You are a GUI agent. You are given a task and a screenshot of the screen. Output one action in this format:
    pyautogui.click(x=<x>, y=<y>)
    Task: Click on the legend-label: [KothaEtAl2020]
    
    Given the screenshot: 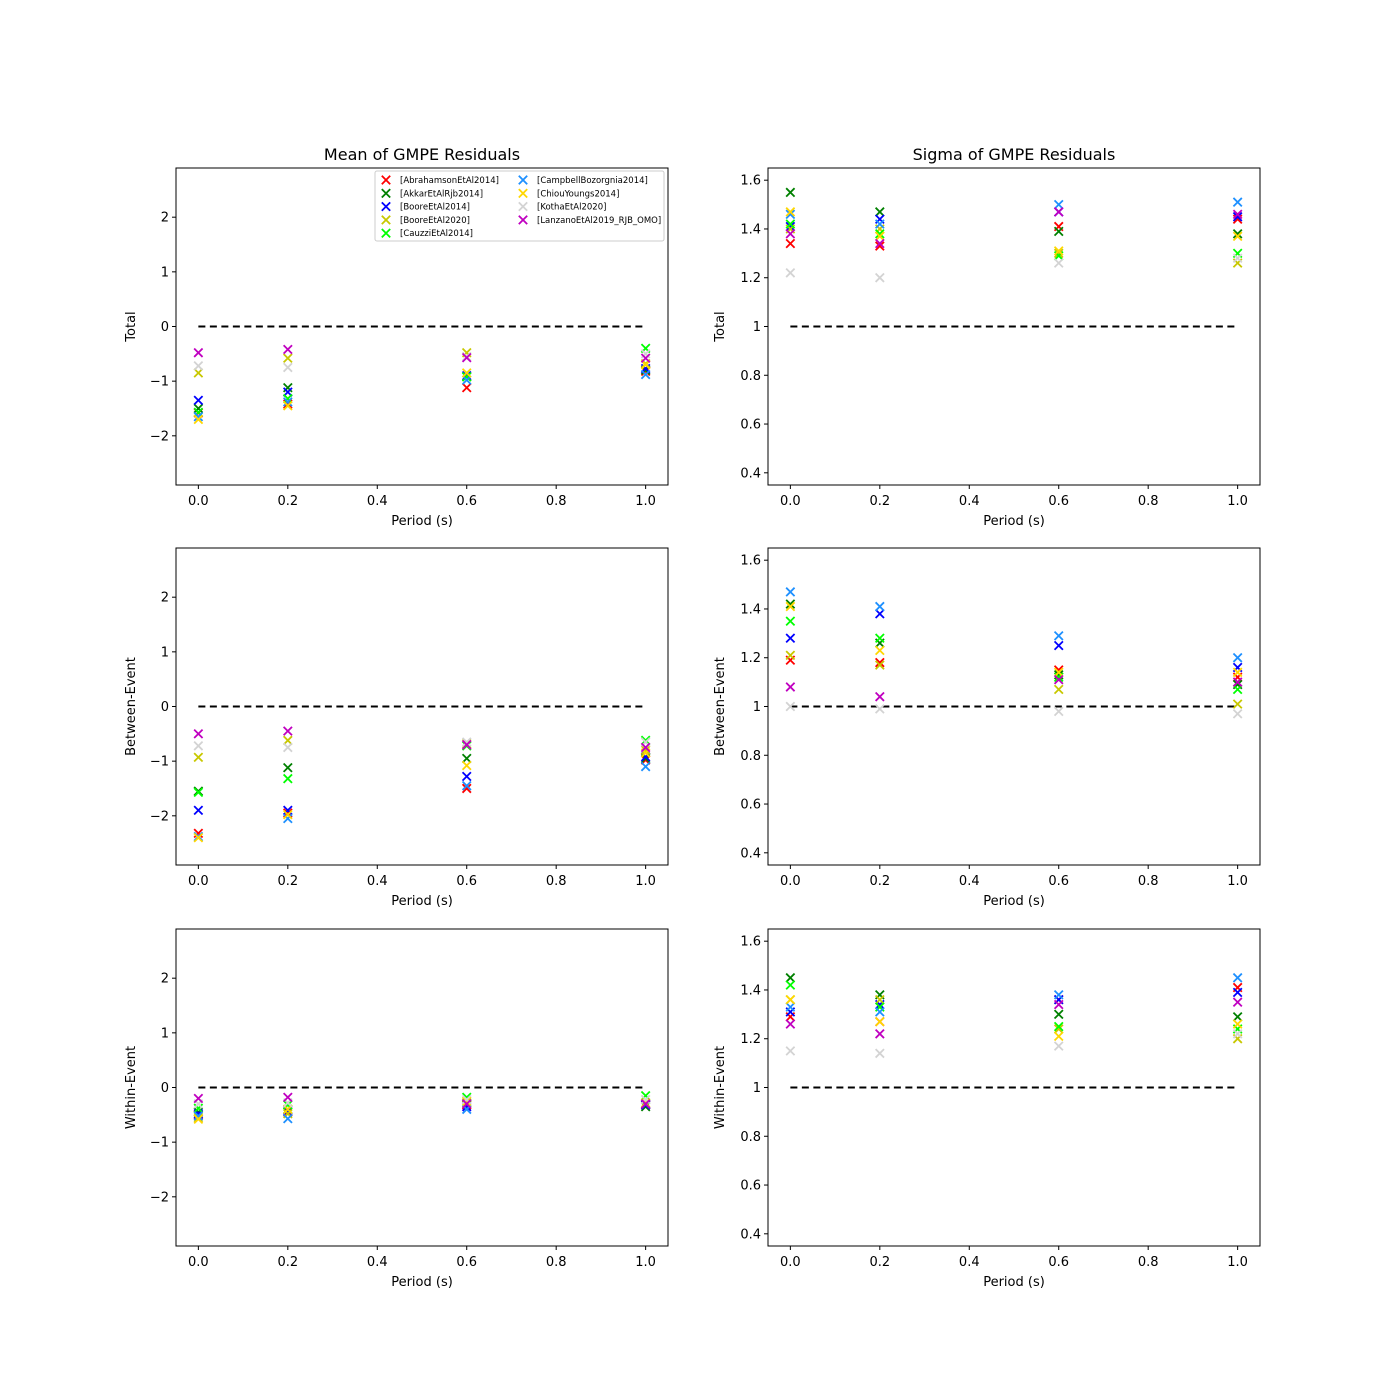 What is the action you would take?
    pyautogui.click(x=571, y=208)
    